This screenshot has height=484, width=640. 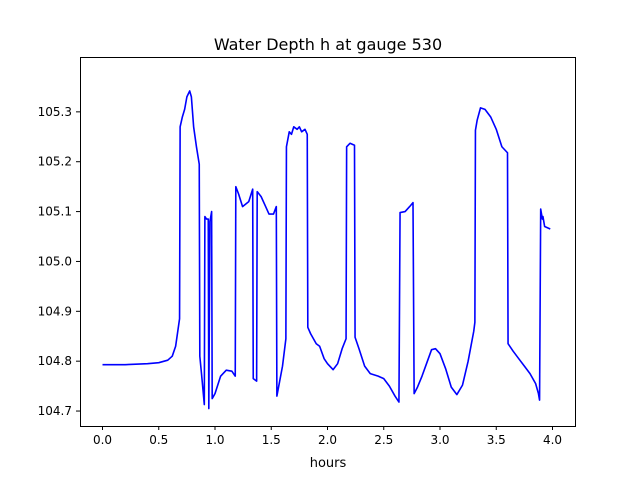 I want to click on y-tick-label: 105.0, so click(x=55, y=261).